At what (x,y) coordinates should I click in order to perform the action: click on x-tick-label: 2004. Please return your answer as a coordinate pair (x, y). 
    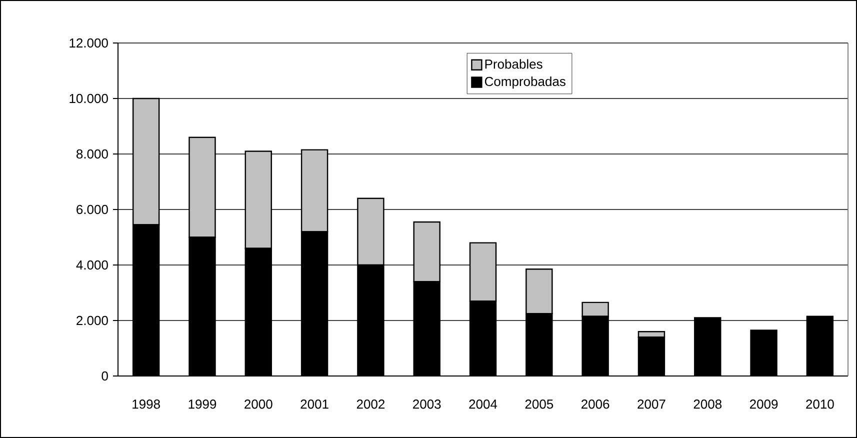
    Looking at the image, I should click on (483, 404).